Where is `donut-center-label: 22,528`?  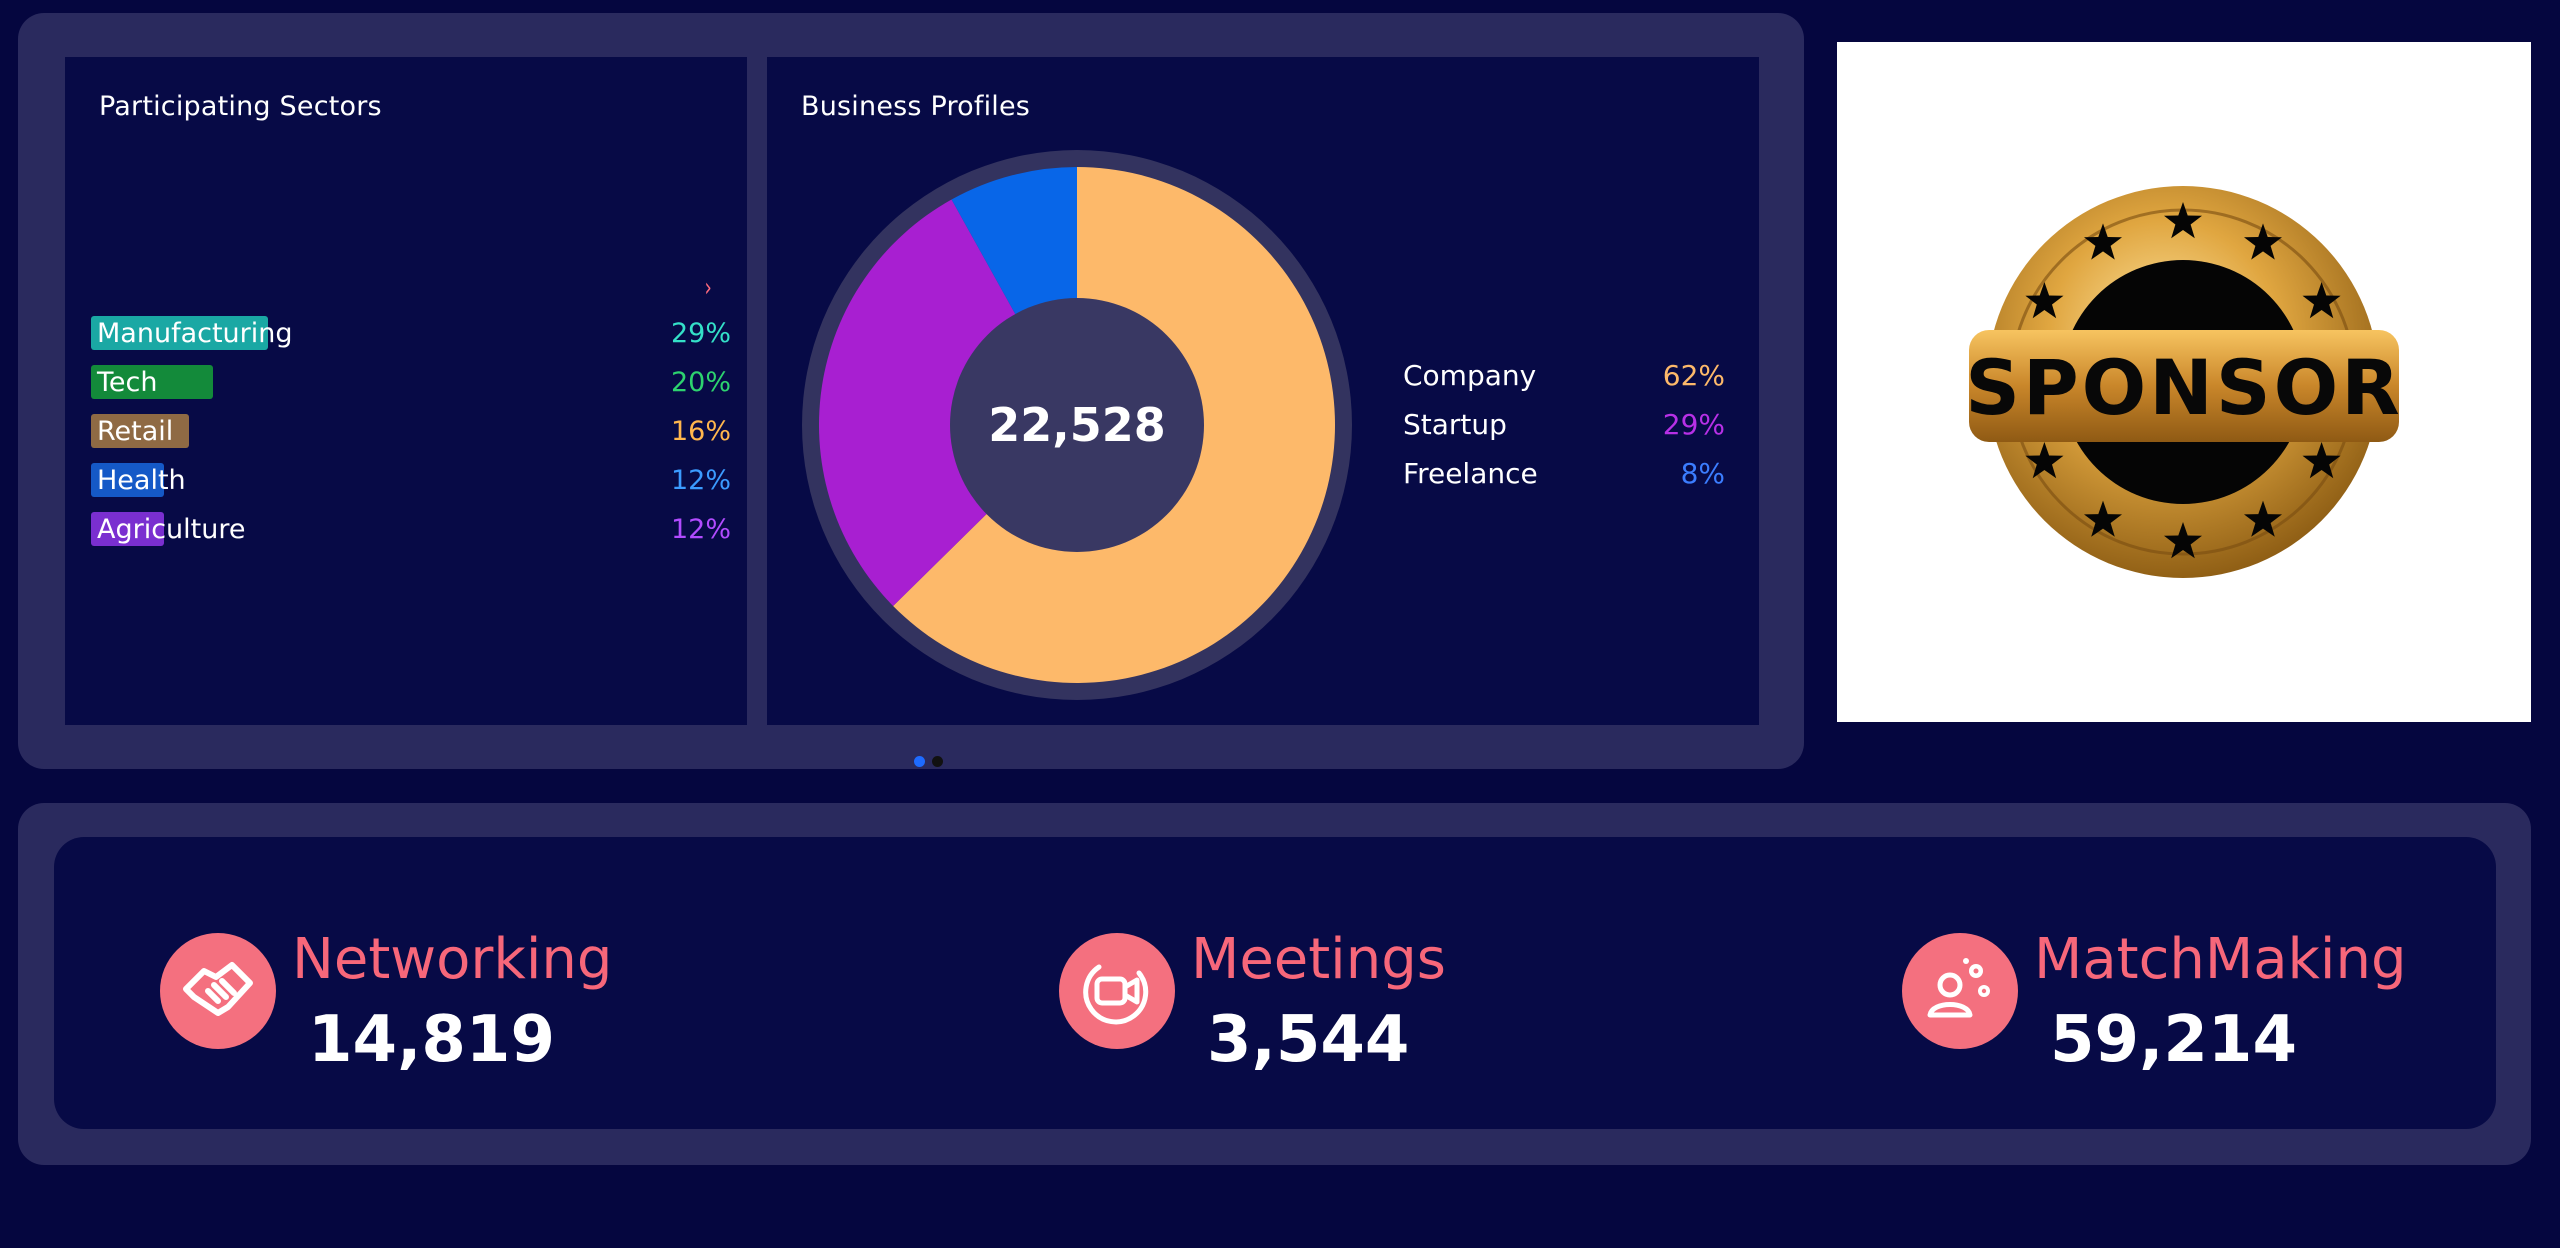
donut-center-label: 22,528 is located at coordinates (1077, 425).